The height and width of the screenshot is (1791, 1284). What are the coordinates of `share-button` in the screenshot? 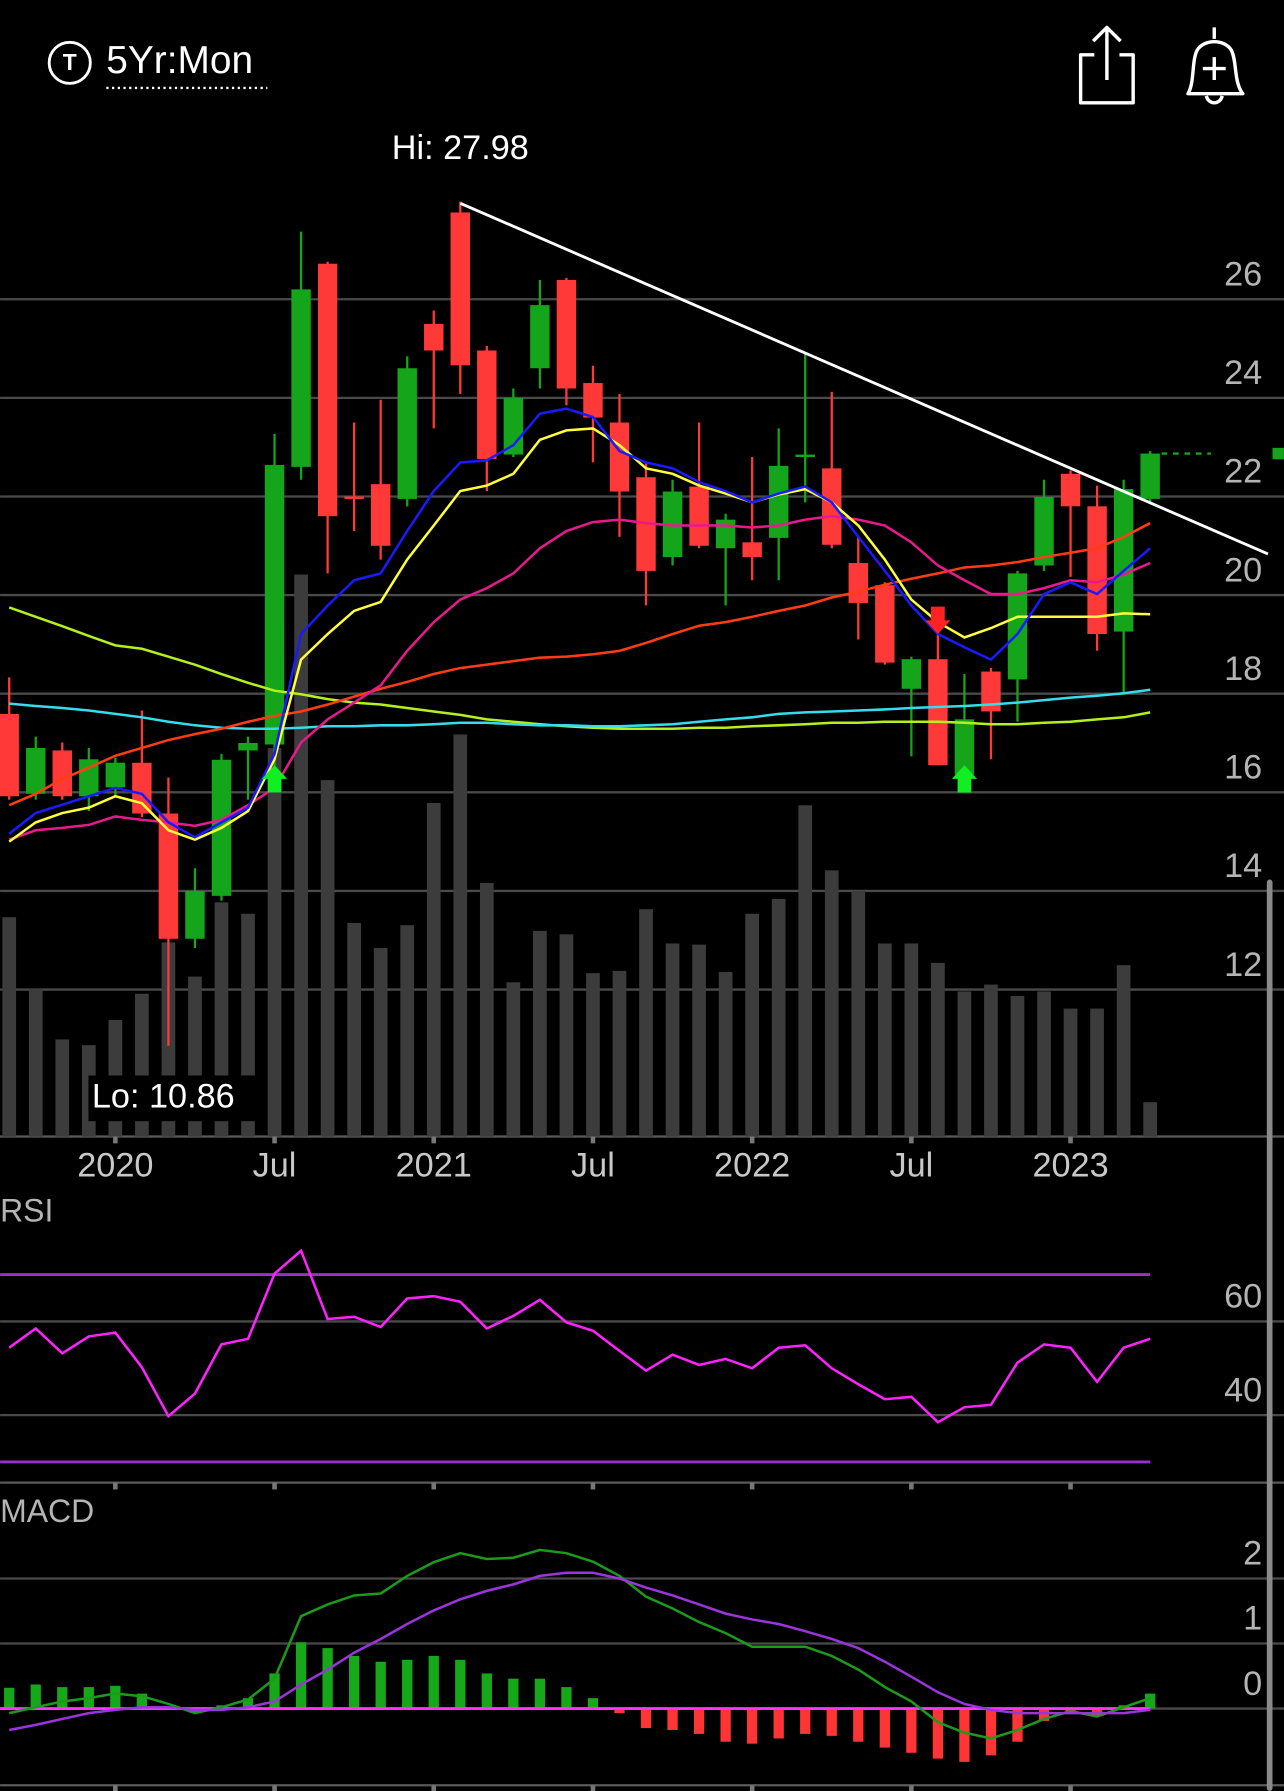 It's located at (1106, 65).